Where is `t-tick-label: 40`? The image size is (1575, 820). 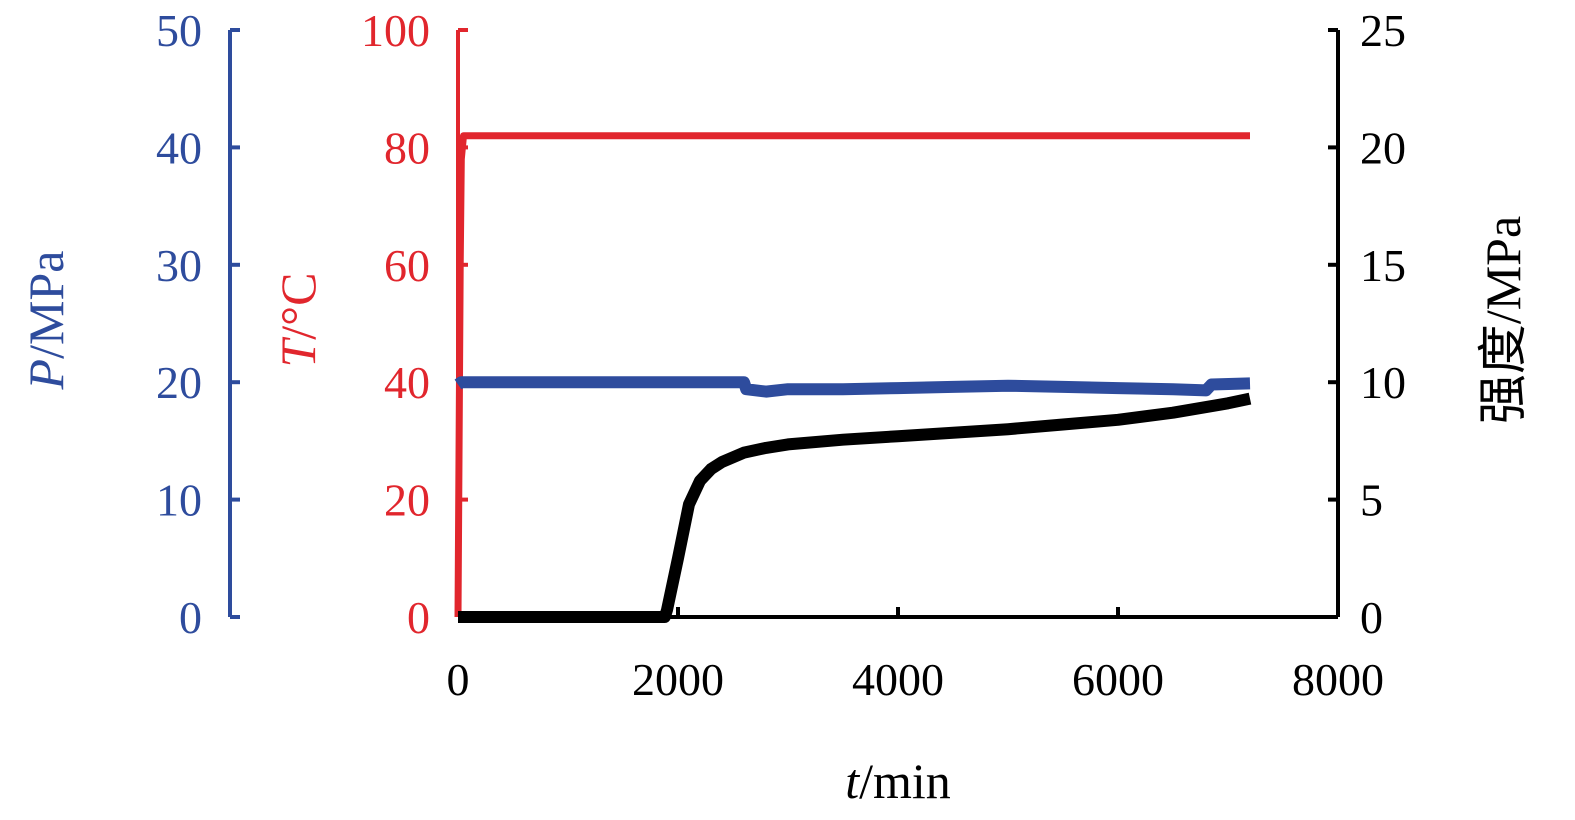 t-tick-label: 40 is located at coordinates (407, 382).